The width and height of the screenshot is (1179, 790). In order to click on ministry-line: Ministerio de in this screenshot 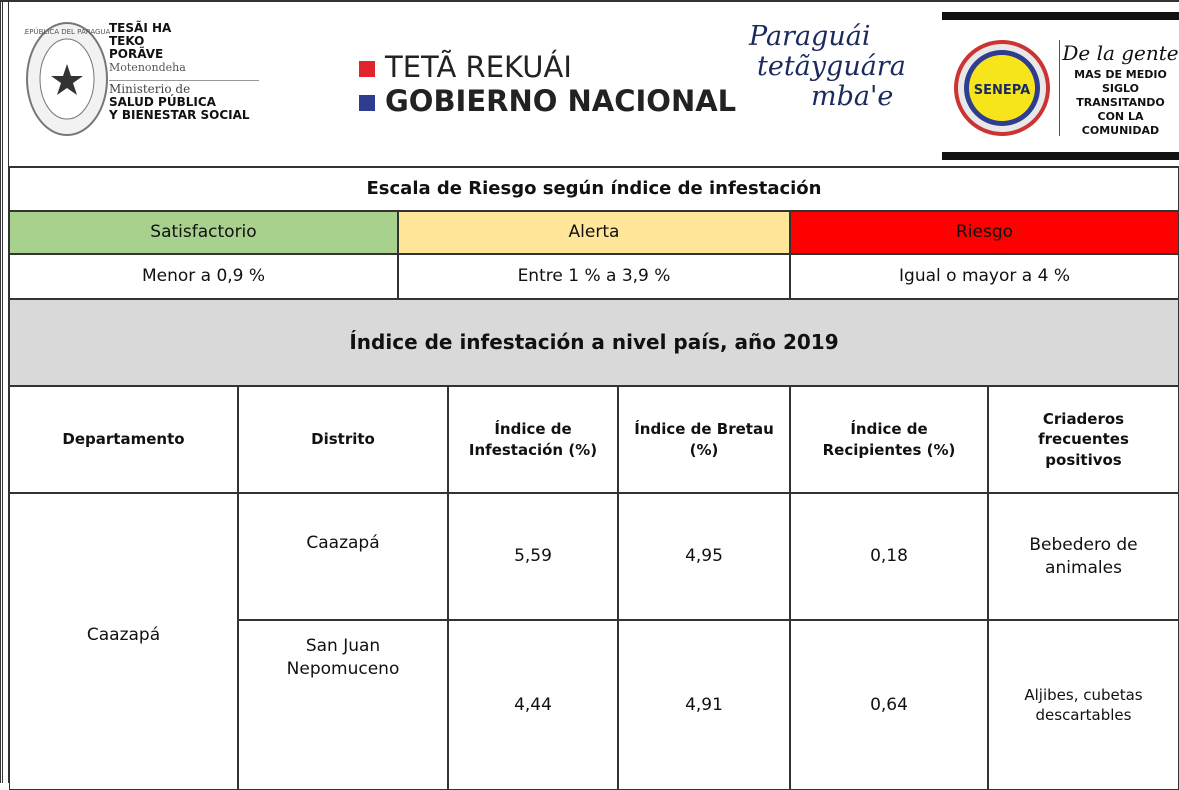, I will do `click(150, 89)`.